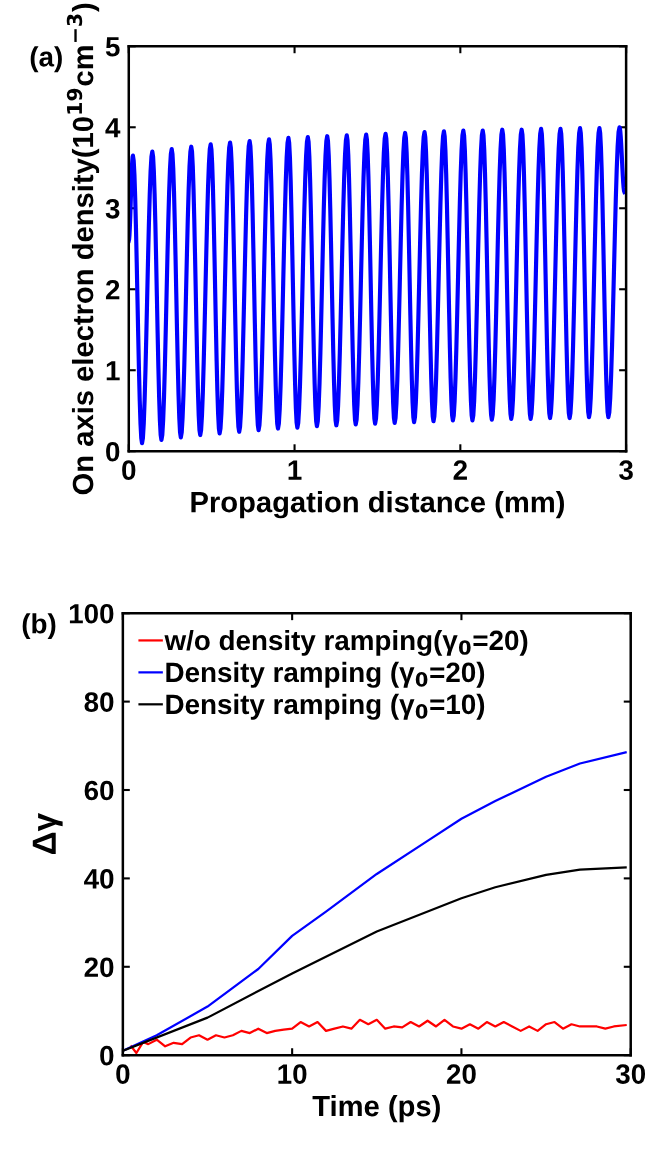 The height and width of the screenshot is (1157, 657). What do you see at coordinates (377, 505) in the screenshot?
I see `x-axis-title: Propagation distance (mm)` at bounding box center [377, 505].